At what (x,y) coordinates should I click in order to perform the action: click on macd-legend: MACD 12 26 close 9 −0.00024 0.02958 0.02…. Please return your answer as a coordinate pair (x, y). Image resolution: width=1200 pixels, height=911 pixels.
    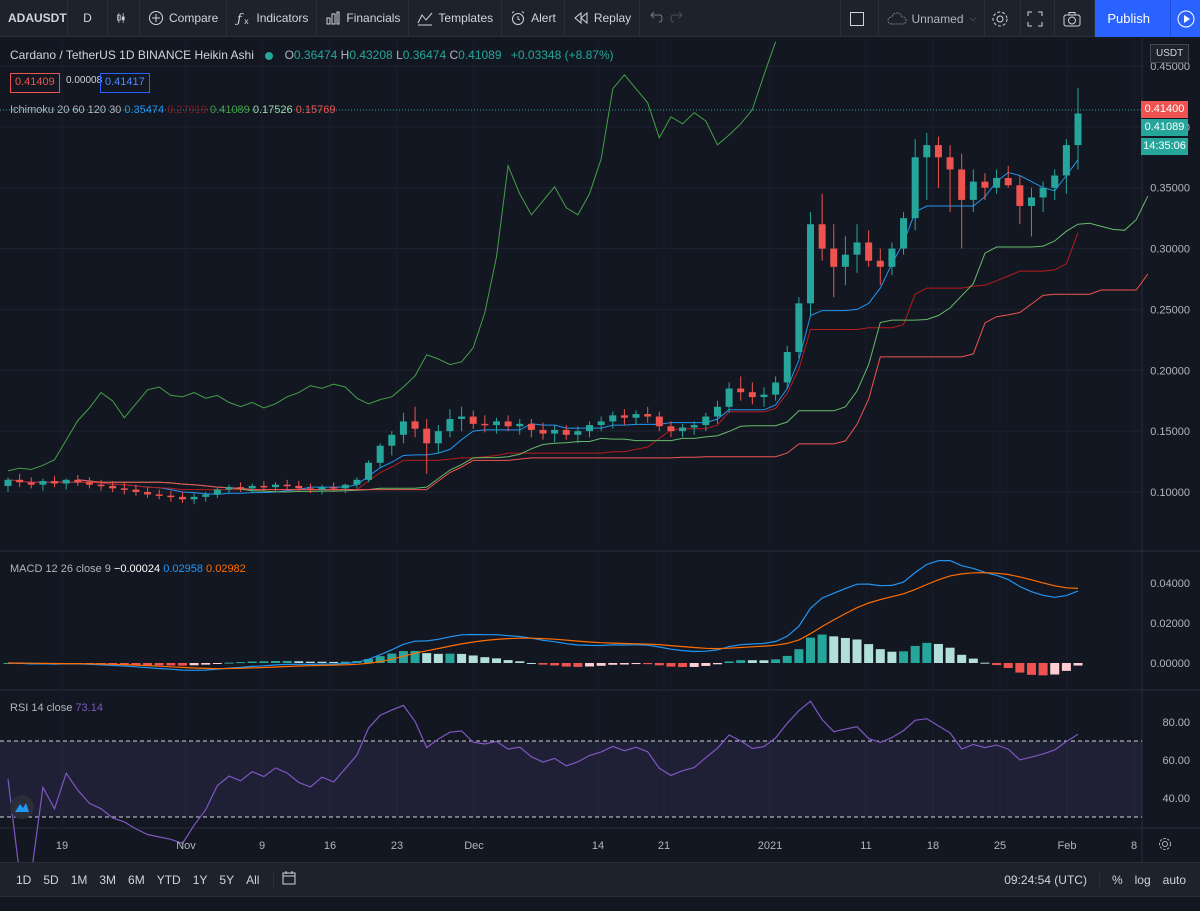
    Looking at the image, I should click on (128, 569).